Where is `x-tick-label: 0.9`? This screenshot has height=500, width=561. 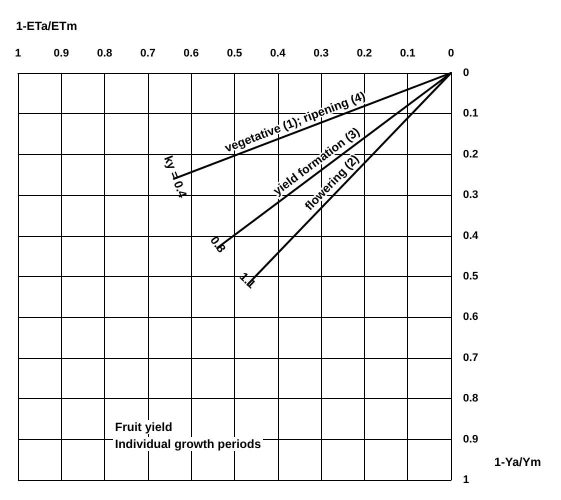
x-tick-label: 0.9 is located at coordinates (61, 54).